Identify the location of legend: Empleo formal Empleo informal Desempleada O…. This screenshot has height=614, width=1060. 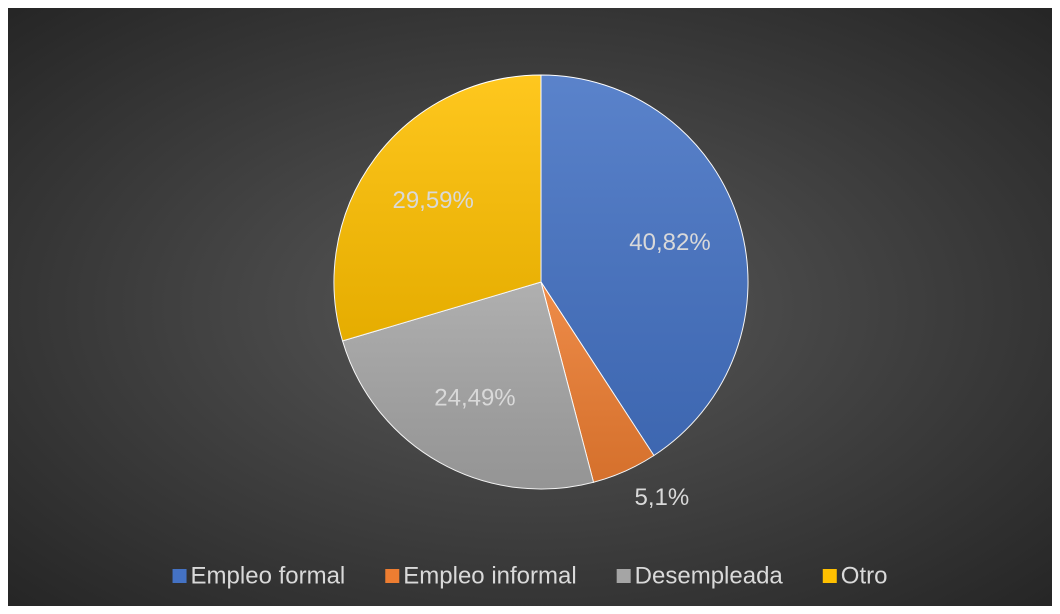
(530, 575).